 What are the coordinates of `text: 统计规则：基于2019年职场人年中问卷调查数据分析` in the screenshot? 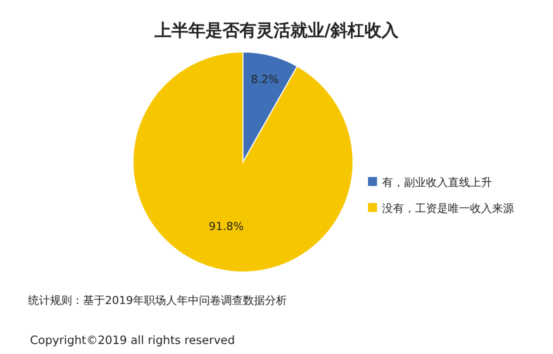 It's located at (157, 300).